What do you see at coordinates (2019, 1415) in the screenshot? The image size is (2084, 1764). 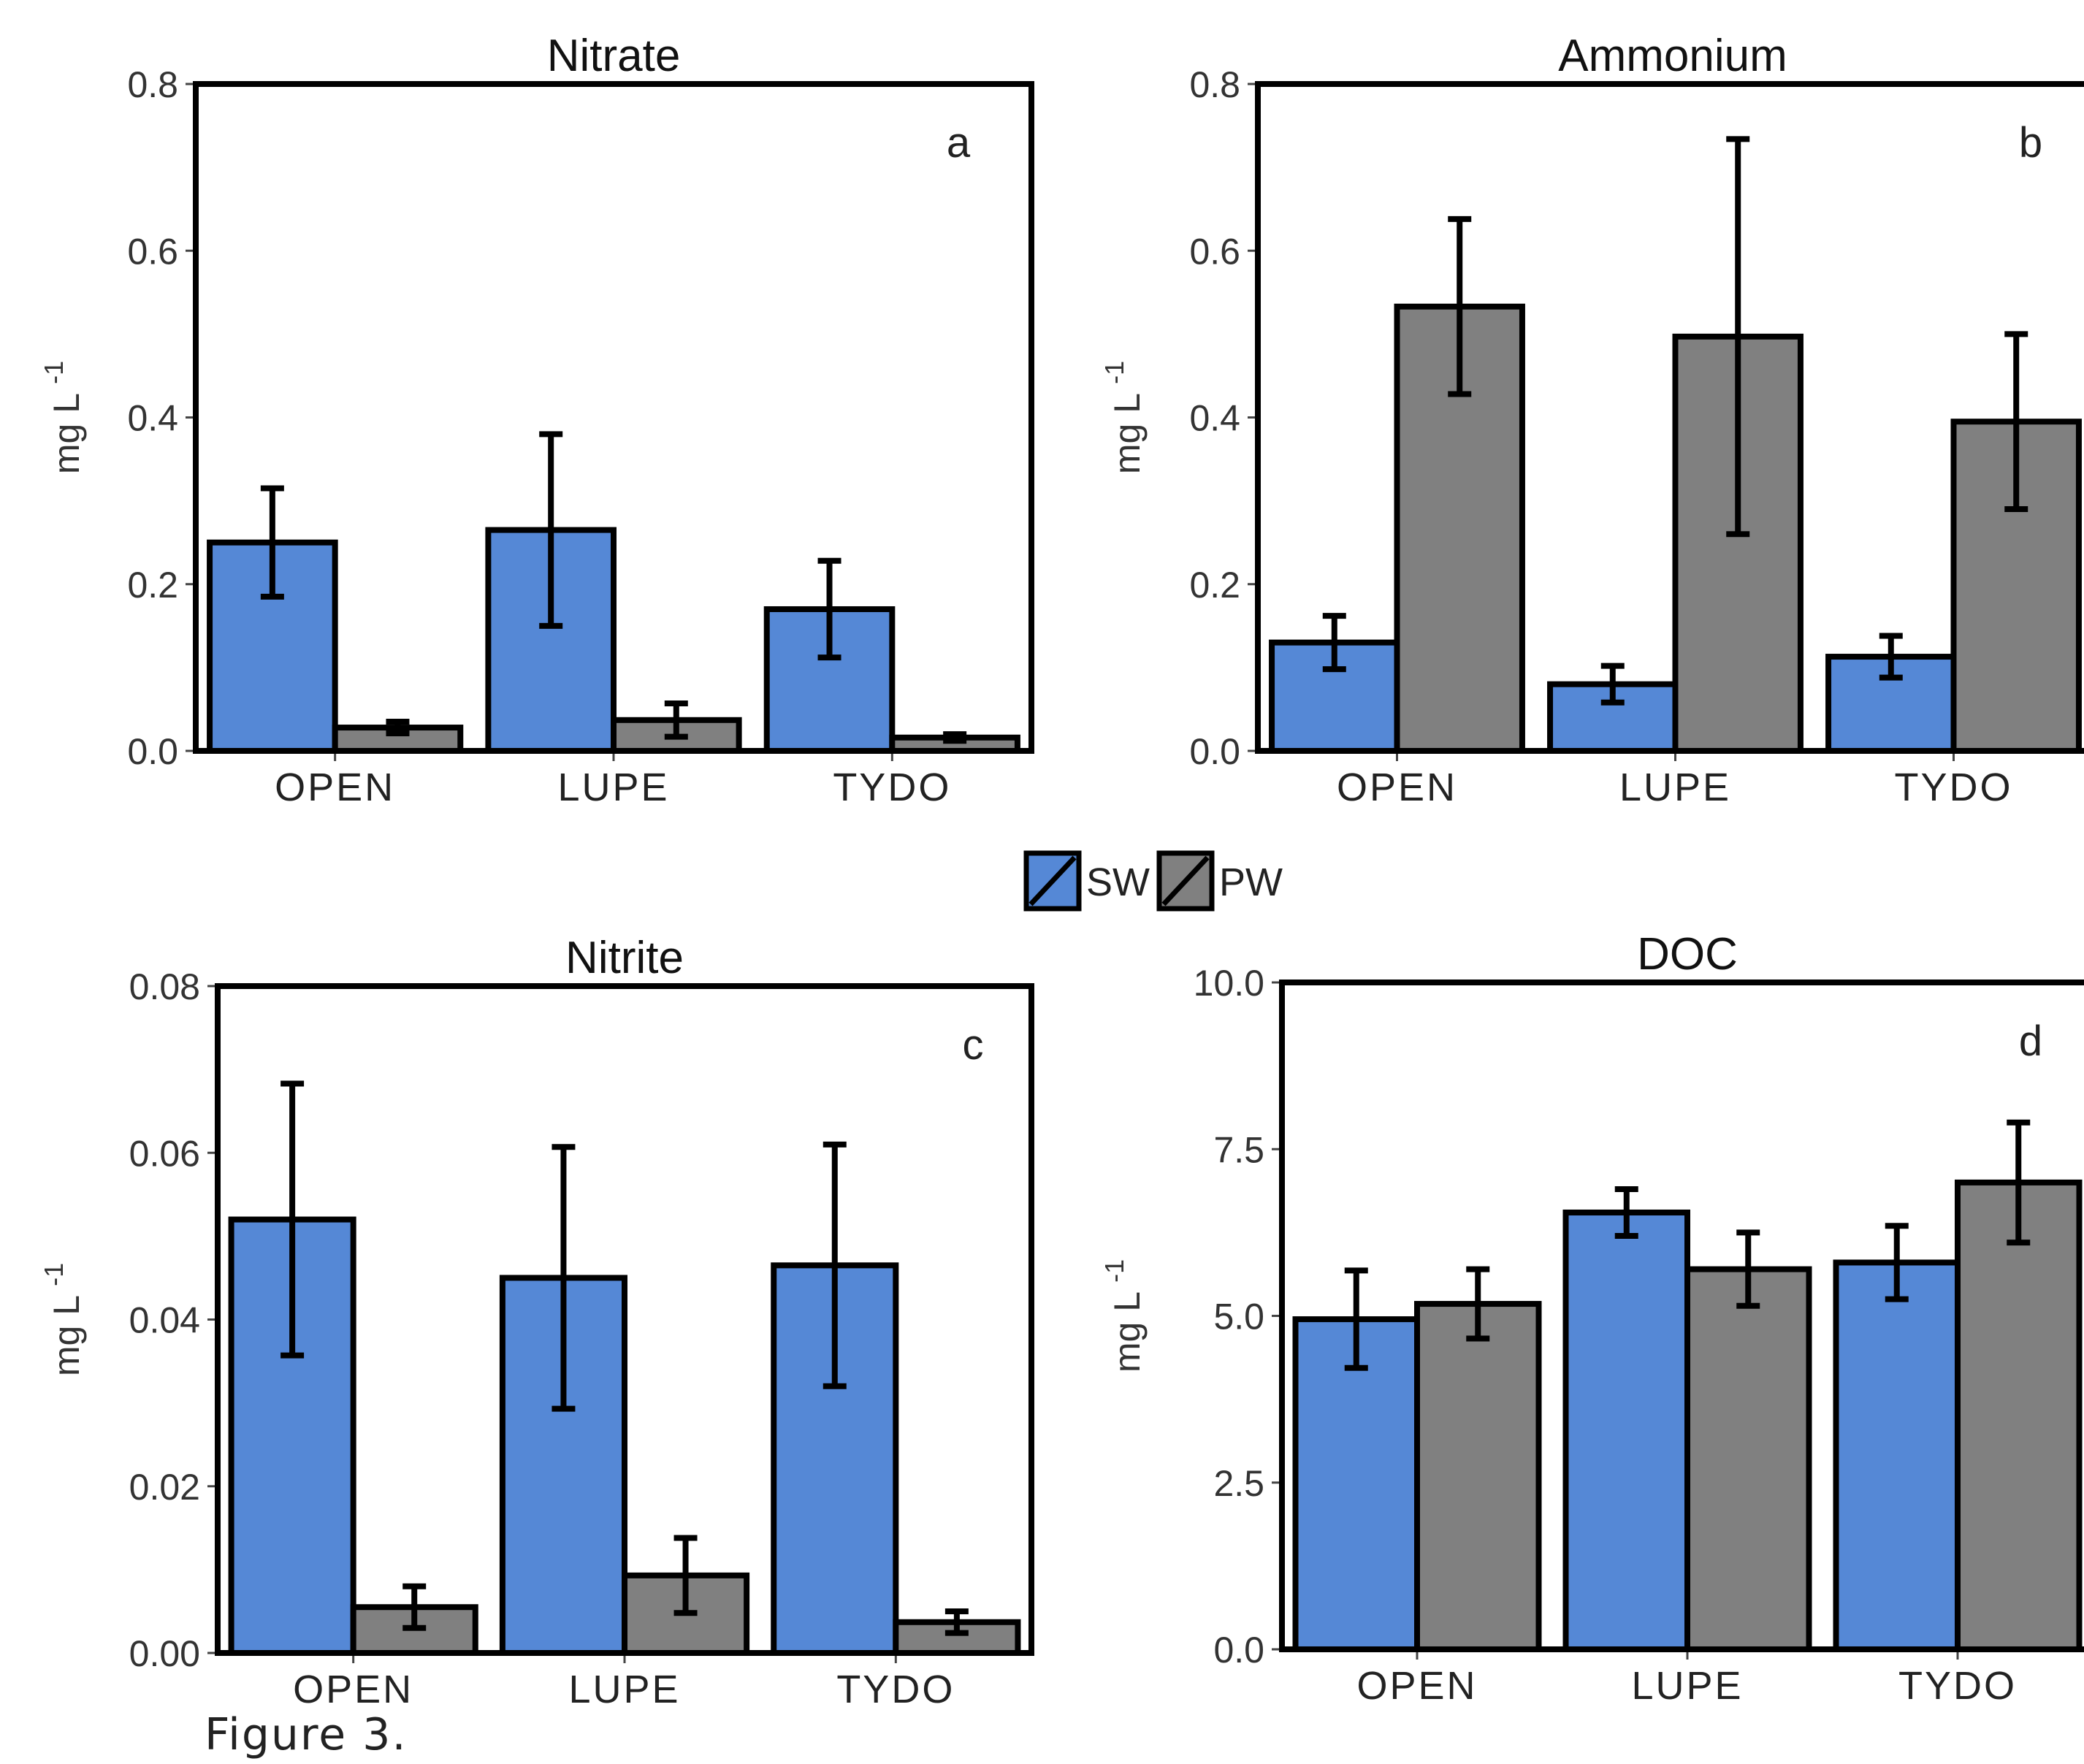 I see `bar-pw-tydo` at bounding box center [2019, 1415].